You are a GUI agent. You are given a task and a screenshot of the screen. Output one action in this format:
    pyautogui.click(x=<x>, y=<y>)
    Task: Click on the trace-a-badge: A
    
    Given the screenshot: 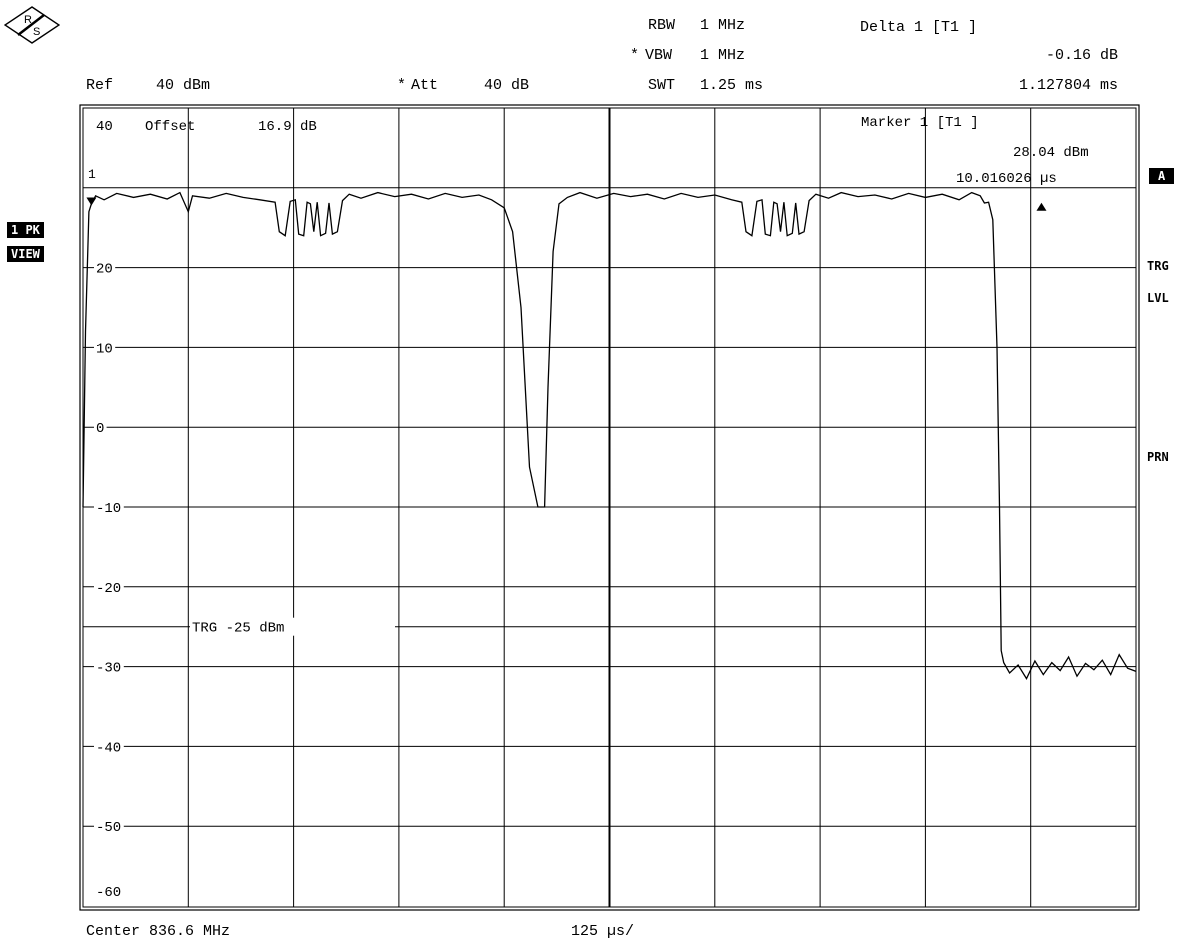 What is the action you would take?
    pyautogui.click(x=1162, y=176)
    